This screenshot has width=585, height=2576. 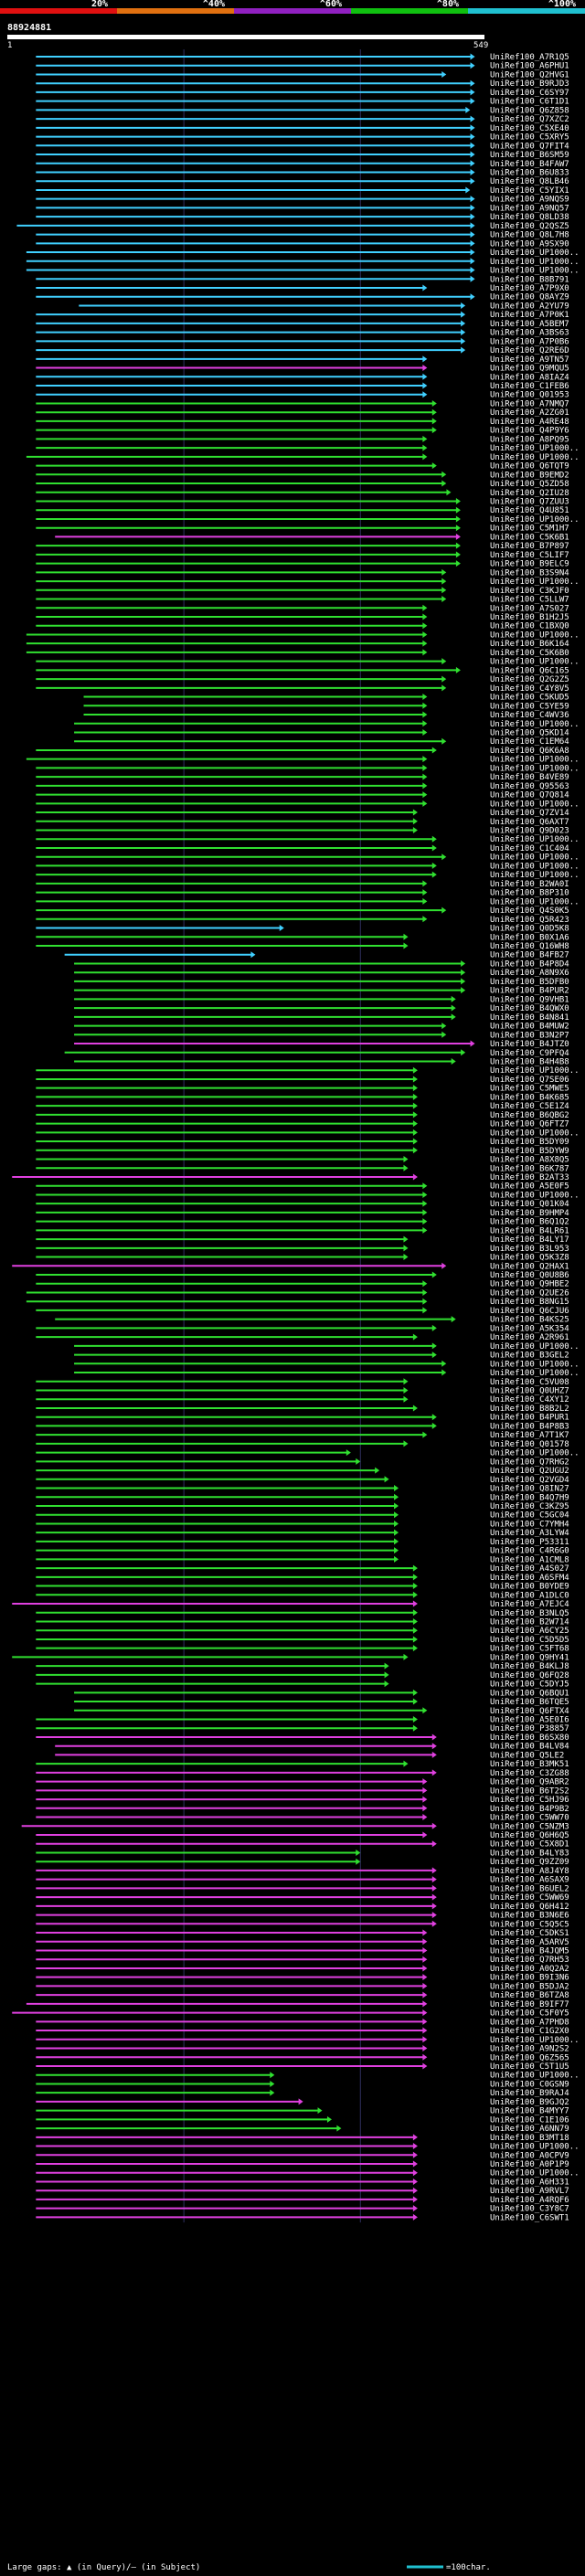 What do you see at coordinates (530, 920) in the screenshot?
I see `hit-label: UniRef100_Q5R423` at bounding box center [530, 920].